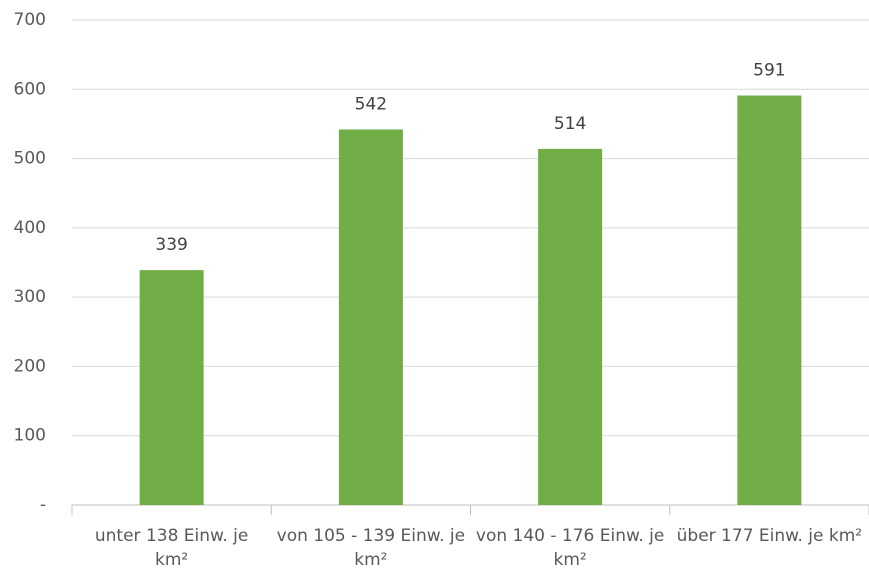 The width and height of the screenshot is (869, 576). Describe the element at coordinates (43, 505) in the screenshot. I see `y-tick-label: -` at that location.